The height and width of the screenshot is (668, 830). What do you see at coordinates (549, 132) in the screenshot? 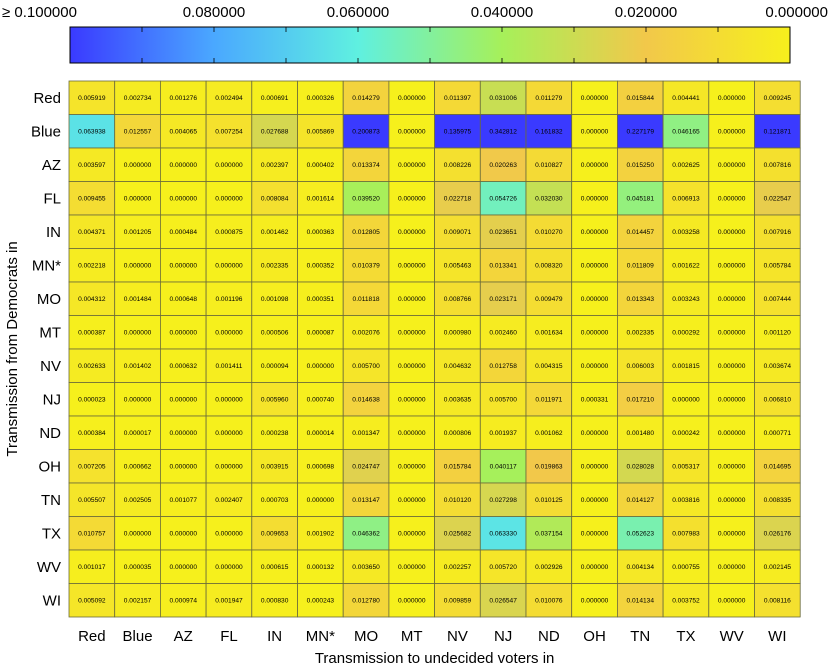
I see `cell-value-label: 0.161832` at bounding box center [549, 132].